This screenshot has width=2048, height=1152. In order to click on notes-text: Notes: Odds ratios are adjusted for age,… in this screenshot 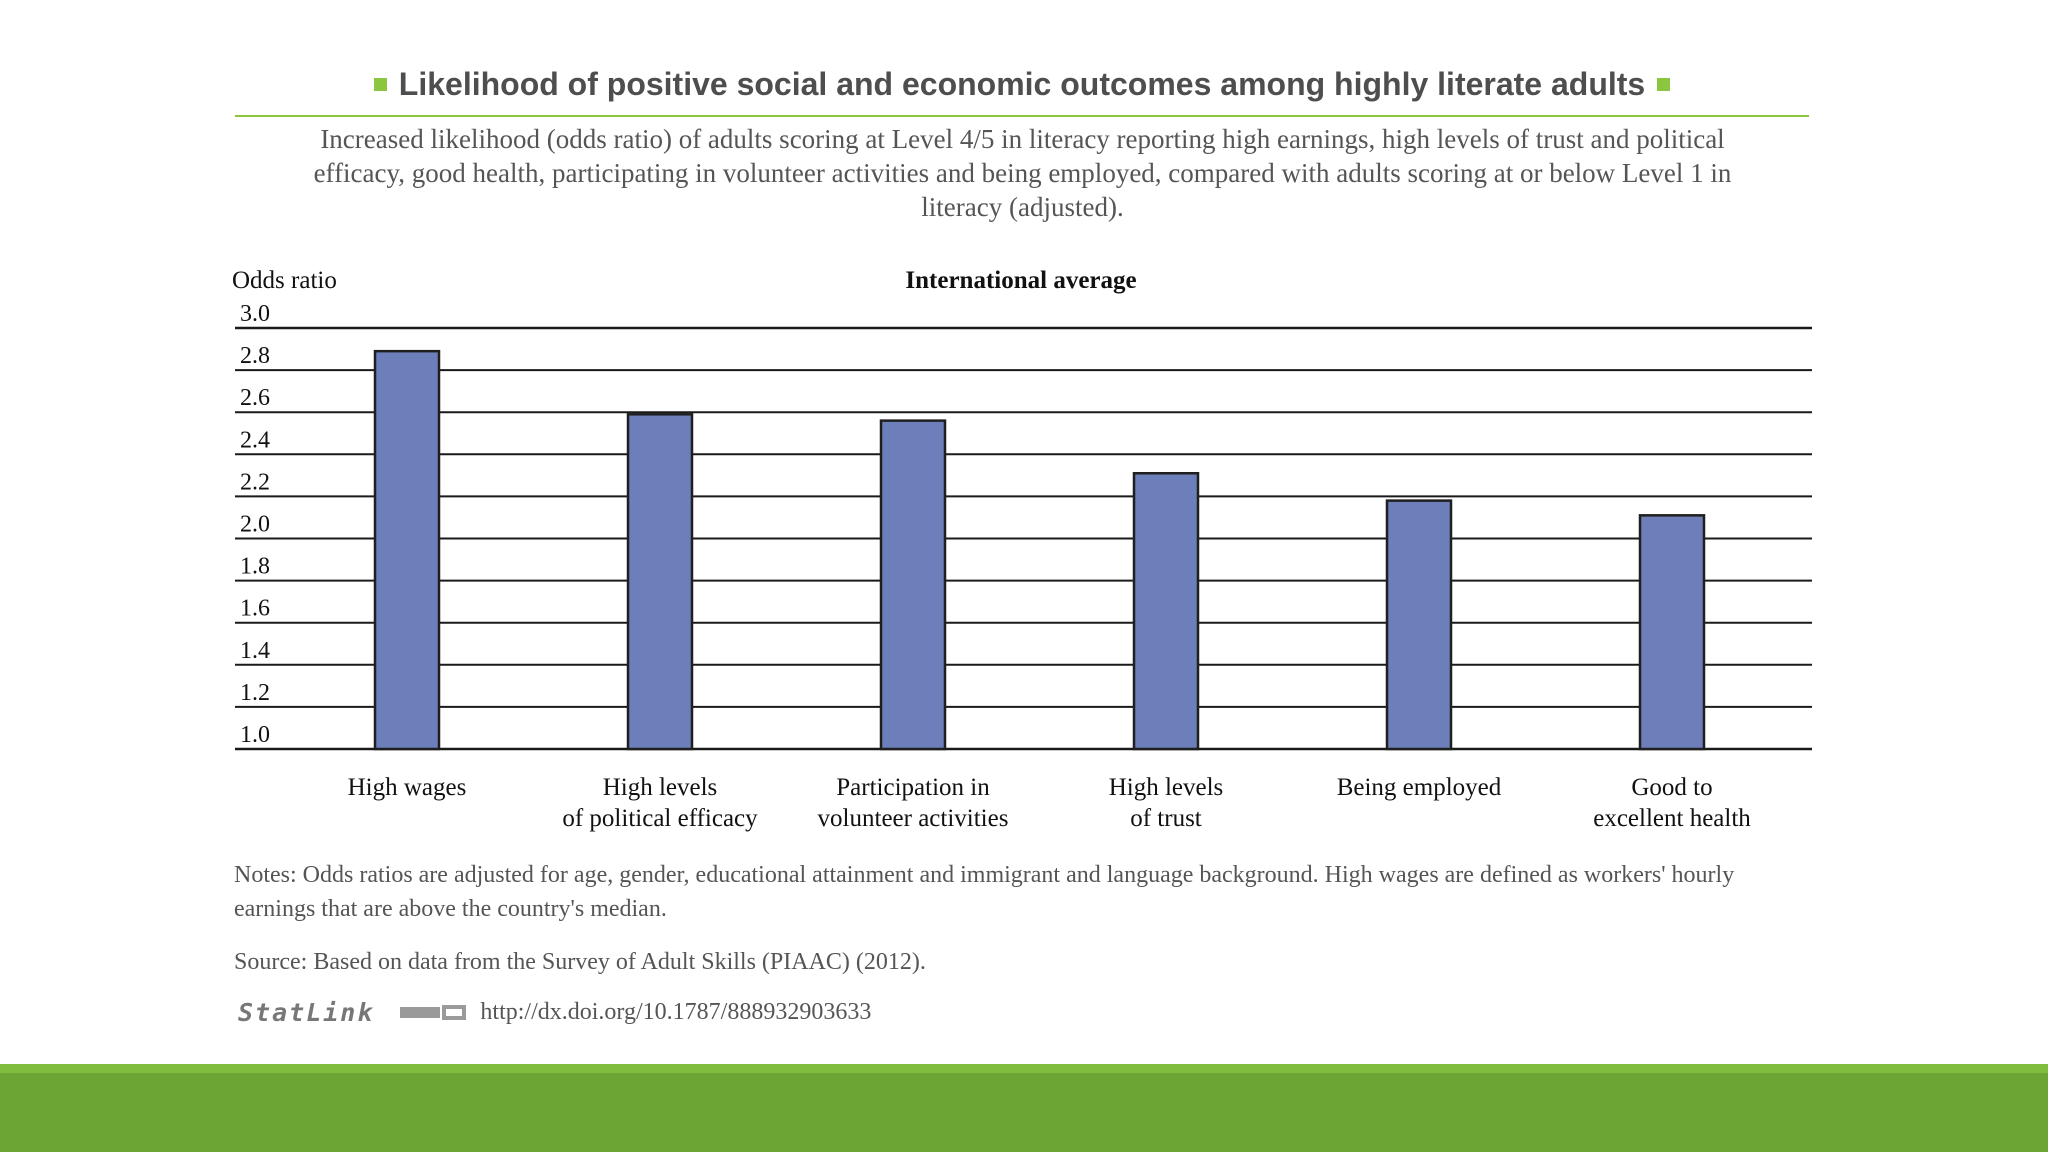, I will do `click(984, 892)`.